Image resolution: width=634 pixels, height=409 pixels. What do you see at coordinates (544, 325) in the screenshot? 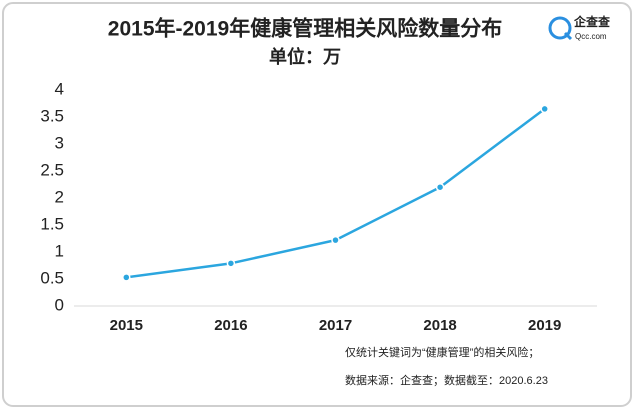
I see `x-tick-label: 2019` at bounding box center [544, 325].